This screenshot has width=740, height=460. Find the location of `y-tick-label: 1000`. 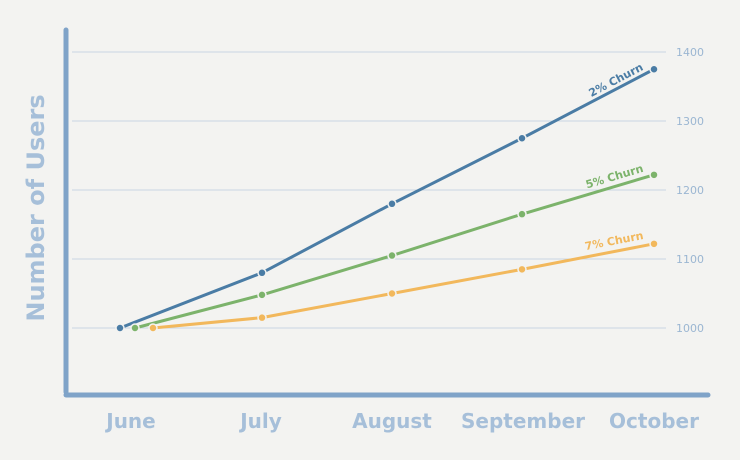

y-tick-label: 1000 is located at coordinates (690, 328).